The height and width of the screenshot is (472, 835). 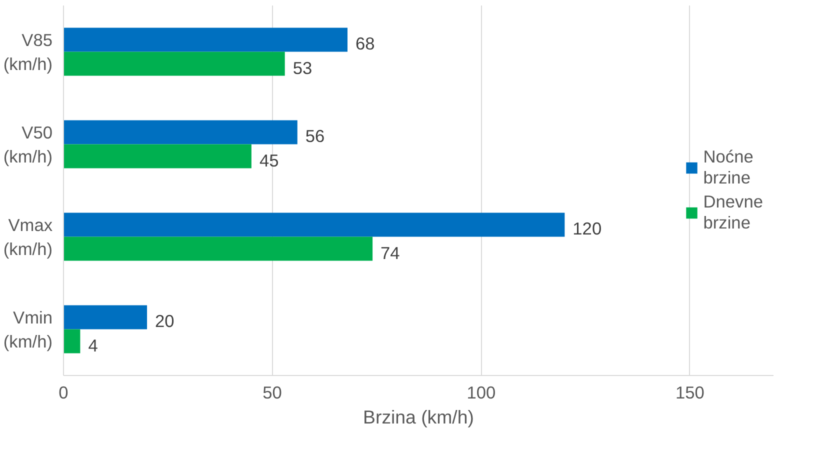 What do you see at coordinates (302, 68) in the screenshot?
I see `data-label: 53` at bounding box center [302, 68].